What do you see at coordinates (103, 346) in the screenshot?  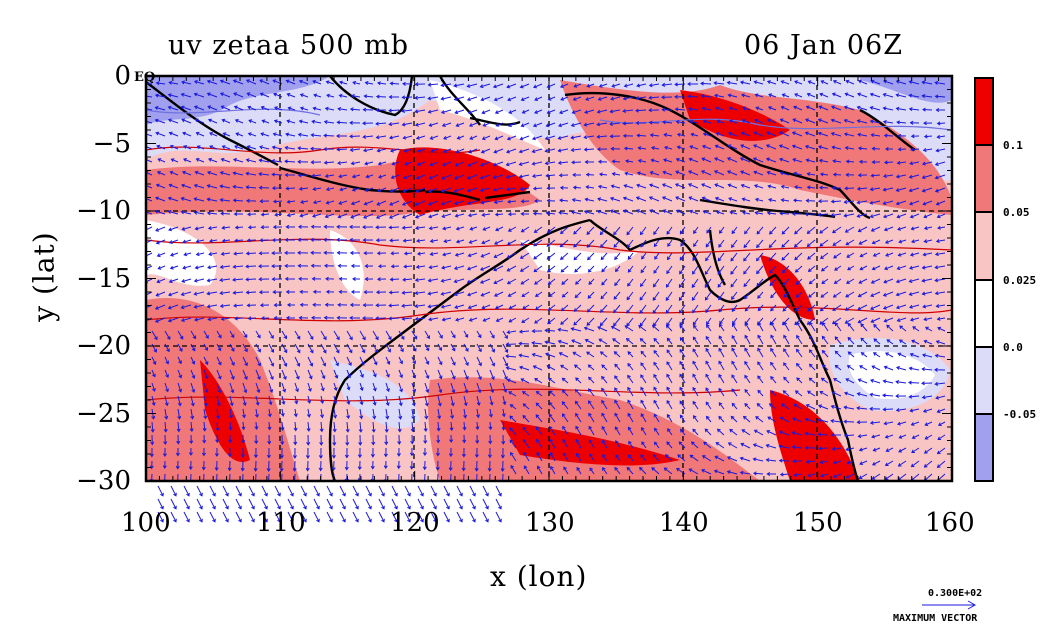 I see `y-tick-4: −20` at bounding box center [103, 346].